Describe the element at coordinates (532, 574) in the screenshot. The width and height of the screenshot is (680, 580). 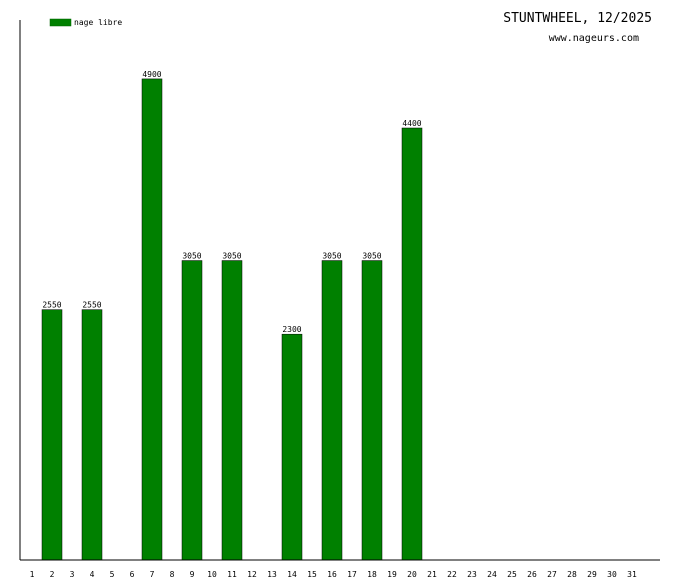
I see `x-tick-label: 26` at that location.